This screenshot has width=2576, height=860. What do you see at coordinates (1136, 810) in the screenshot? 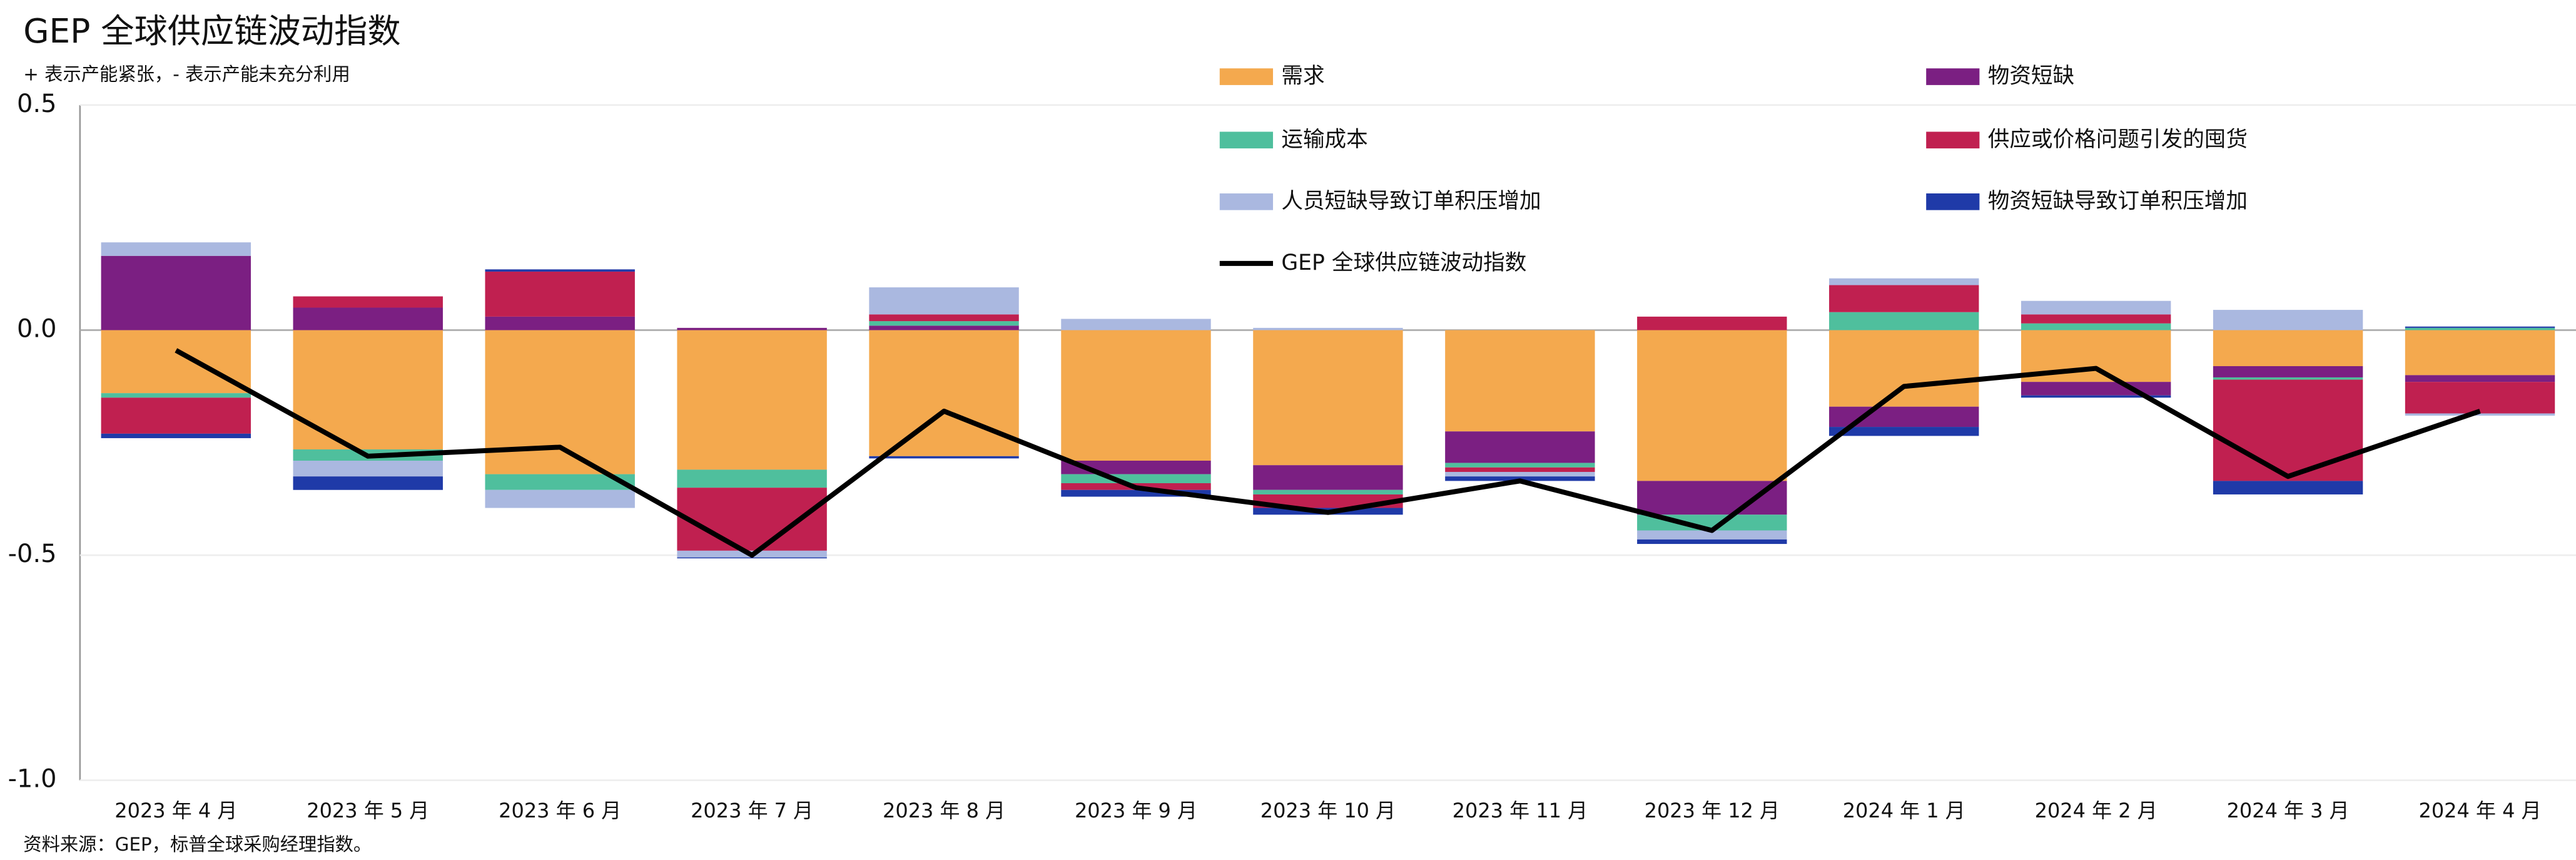
I see `x-tick-label: 2023 年 9 月` at bounding box center [1136, 810].